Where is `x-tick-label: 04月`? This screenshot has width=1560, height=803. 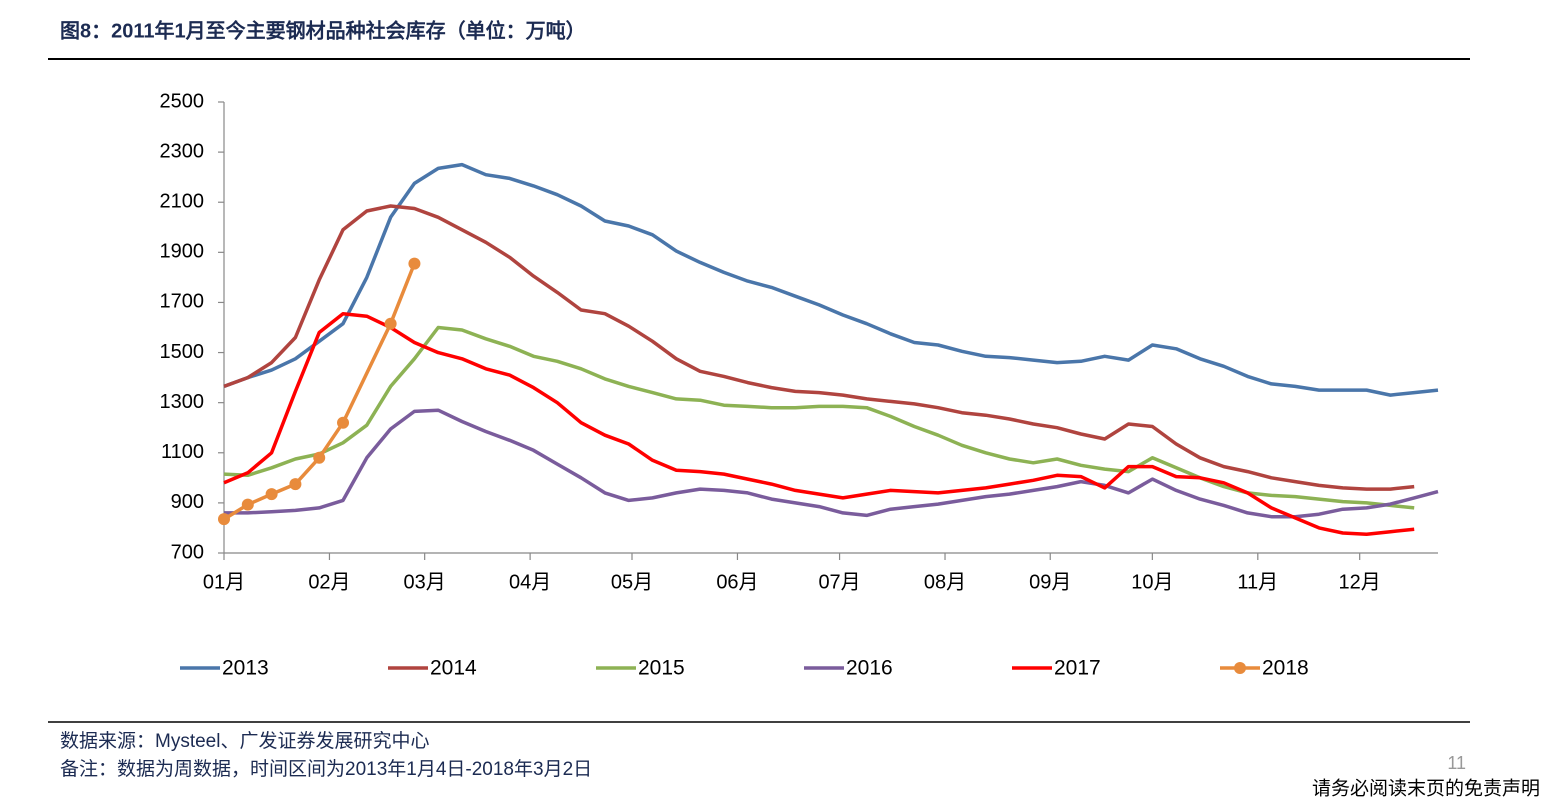 x-tick-label: 04月 is located at coordinates (530, 582).